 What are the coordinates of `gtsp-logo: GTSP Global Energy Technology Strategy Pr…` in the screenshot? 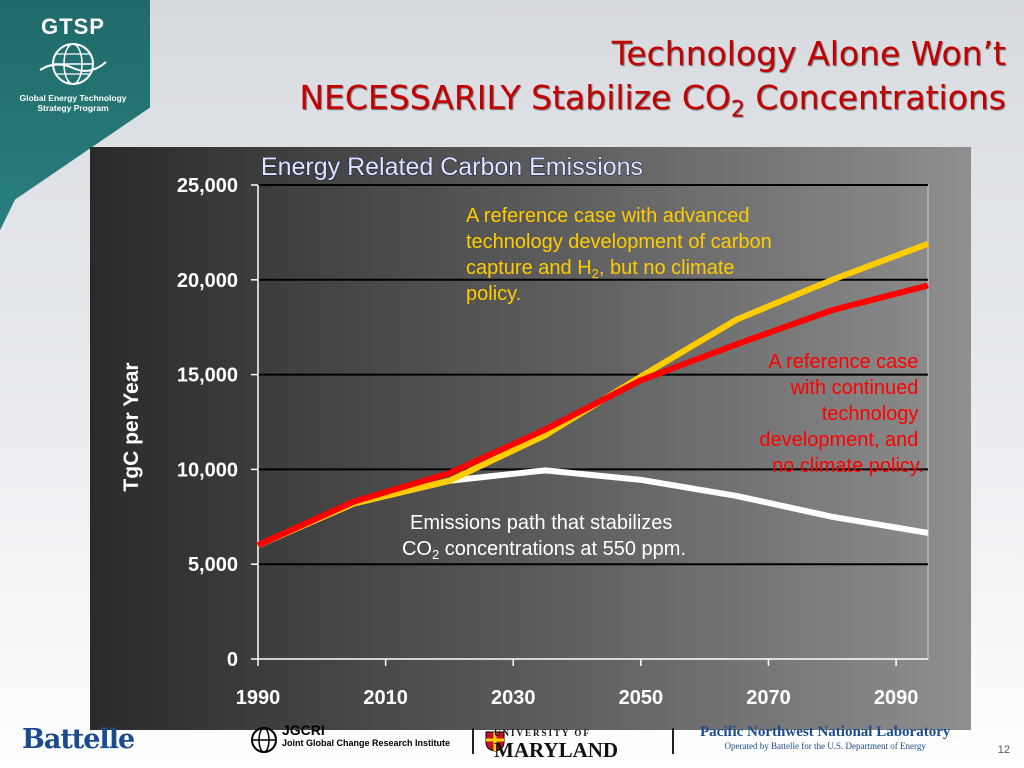 It's located at (73, 70).